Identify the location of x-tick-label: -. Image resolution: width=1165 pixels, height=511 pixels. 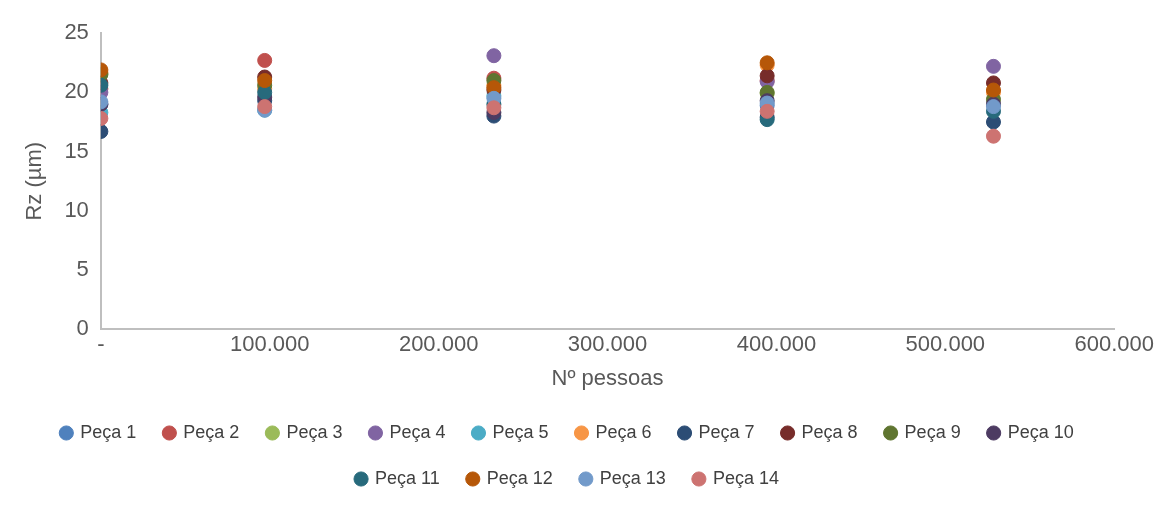
(101, 344).